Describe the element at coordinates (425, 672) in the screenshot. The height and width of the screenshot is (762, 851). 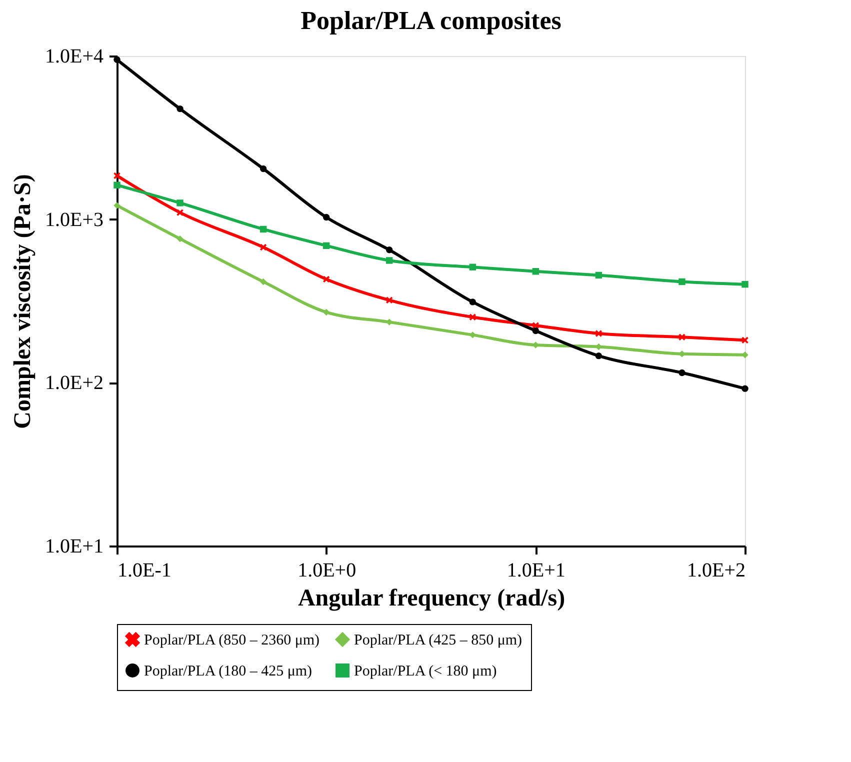
I see `legend-label: Poplar/PLA (< 180 μm)` at that location.